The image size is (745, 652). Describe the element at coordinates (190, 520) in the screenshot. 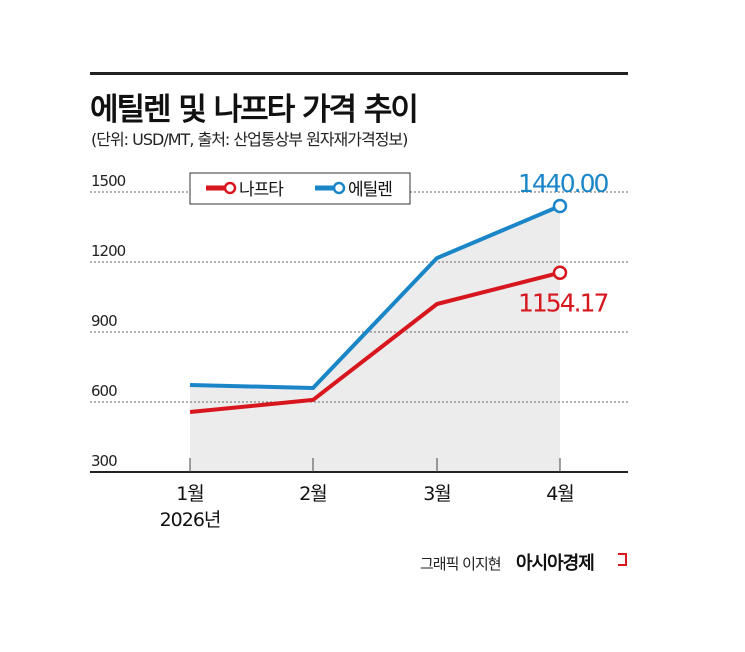

I see `x-tick-label: 2026년` at that location.